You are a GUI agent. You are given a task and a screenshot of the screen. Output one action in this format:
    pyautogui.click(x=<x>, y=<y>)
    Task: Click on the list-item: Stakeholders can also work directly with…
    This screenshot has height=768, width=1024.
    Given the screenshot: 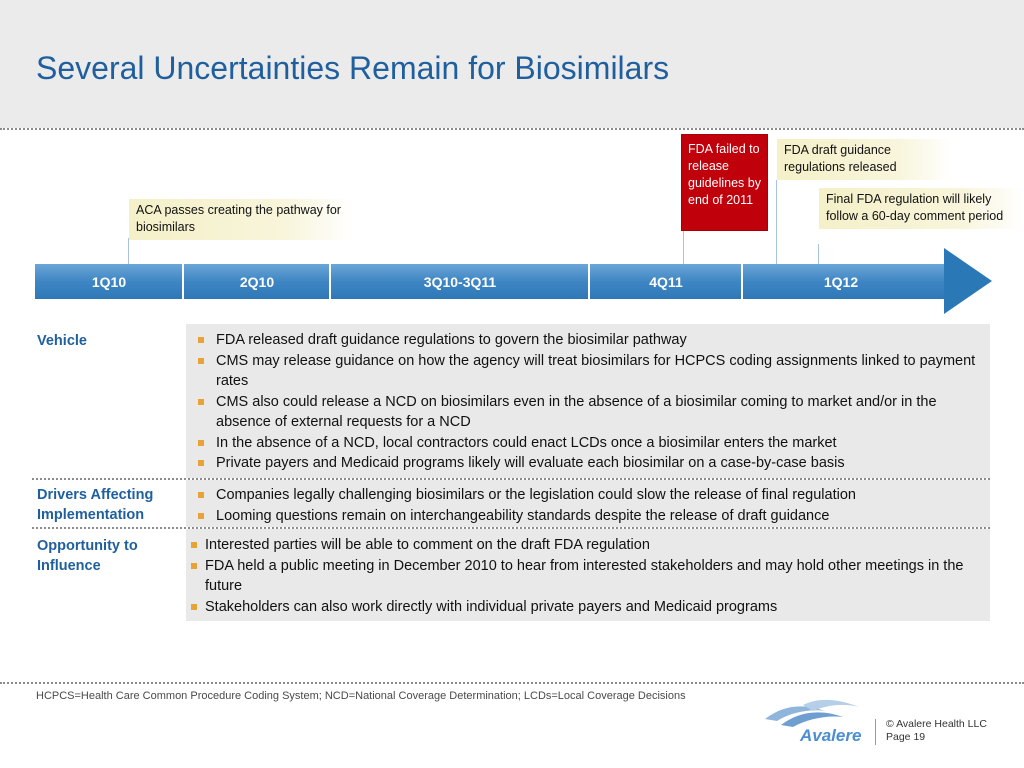 What is the action you would take?
    pyautogui.click(x=588, y=607)
    